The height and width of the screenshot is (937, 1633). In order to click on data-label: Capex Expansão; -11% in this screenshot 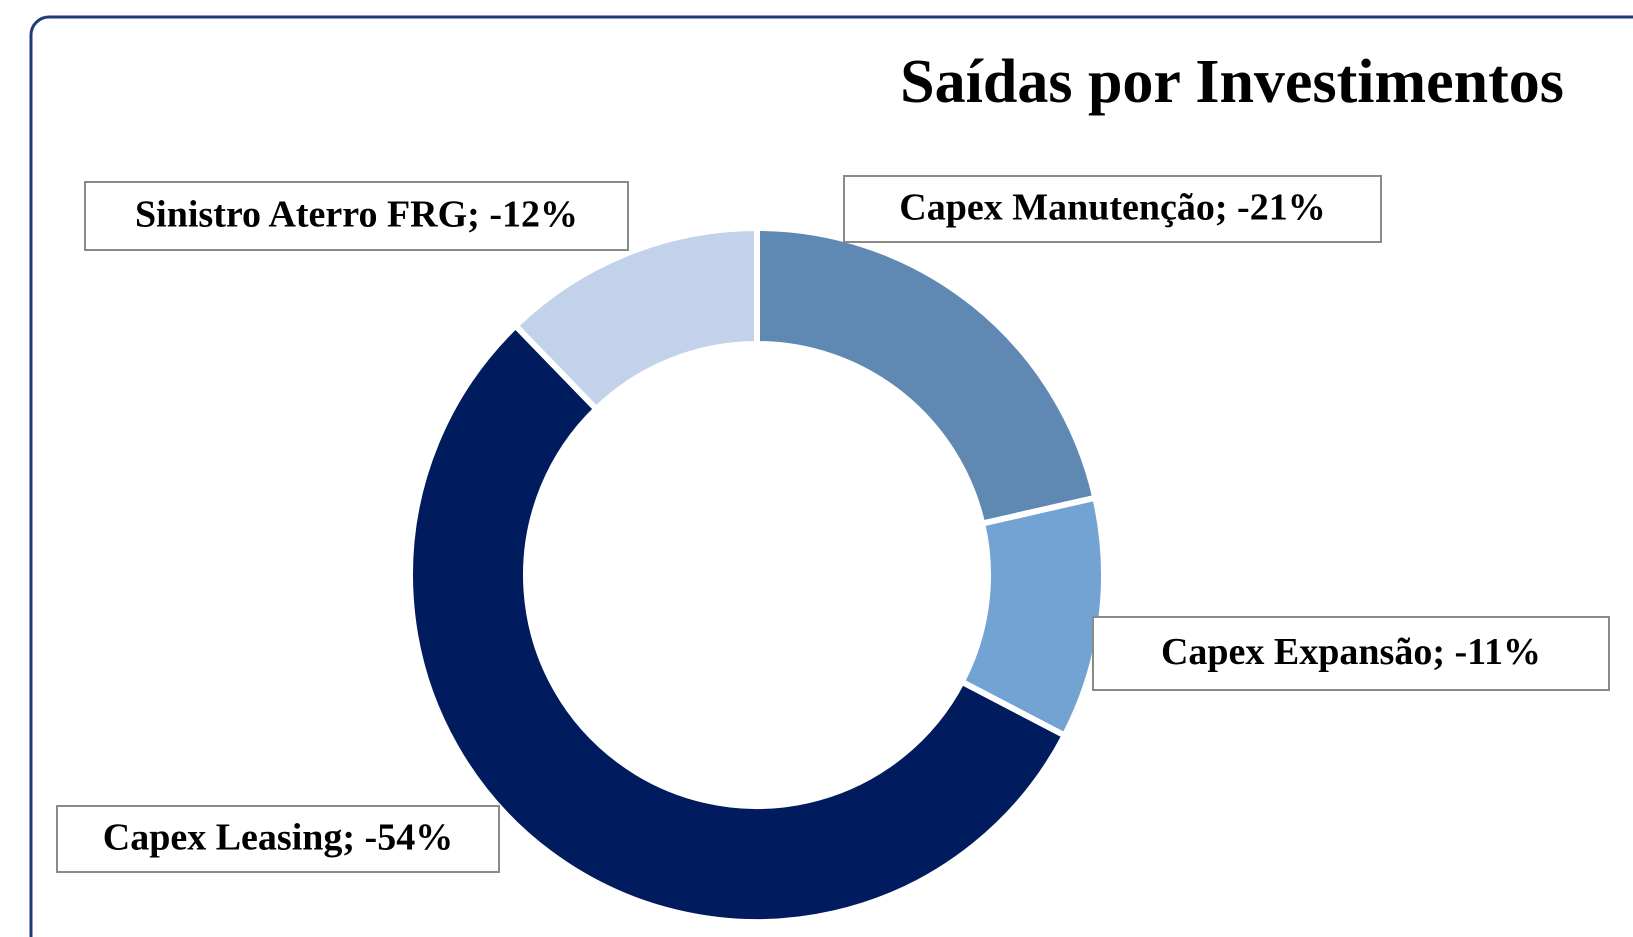, I will do `click(1351, 652)`.